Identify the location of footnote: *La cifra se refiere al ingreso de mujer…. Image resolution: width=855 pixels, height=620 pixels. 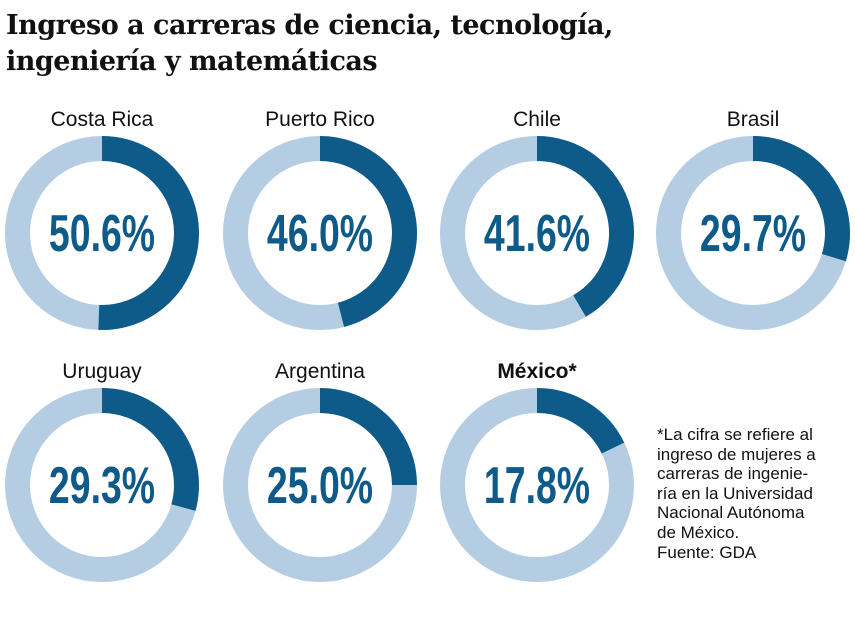
(736, 493).